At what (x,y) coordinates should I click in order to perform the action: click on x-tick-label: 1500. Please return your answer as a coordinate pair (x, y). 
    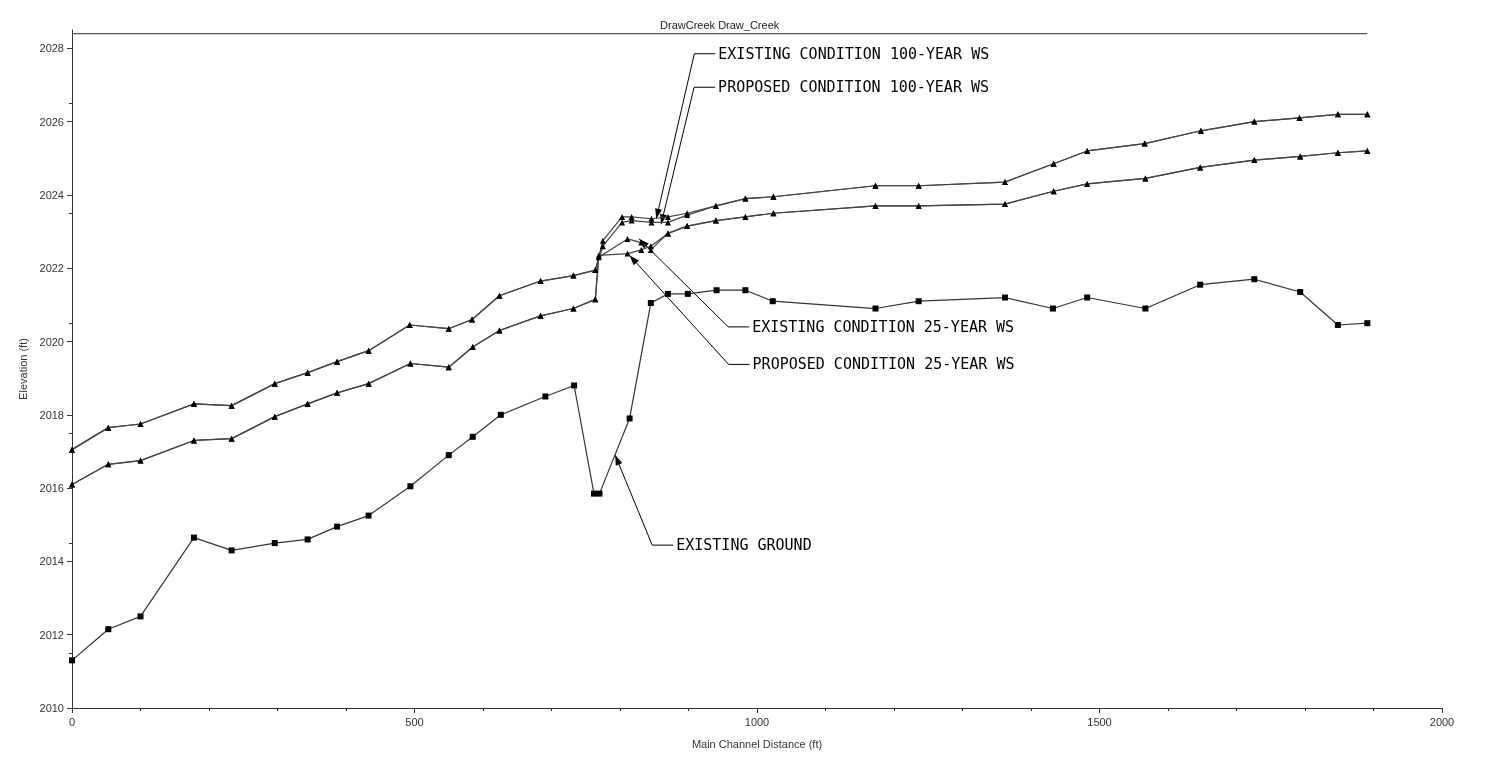
    Looking at the image, I should click on (1099, 721).